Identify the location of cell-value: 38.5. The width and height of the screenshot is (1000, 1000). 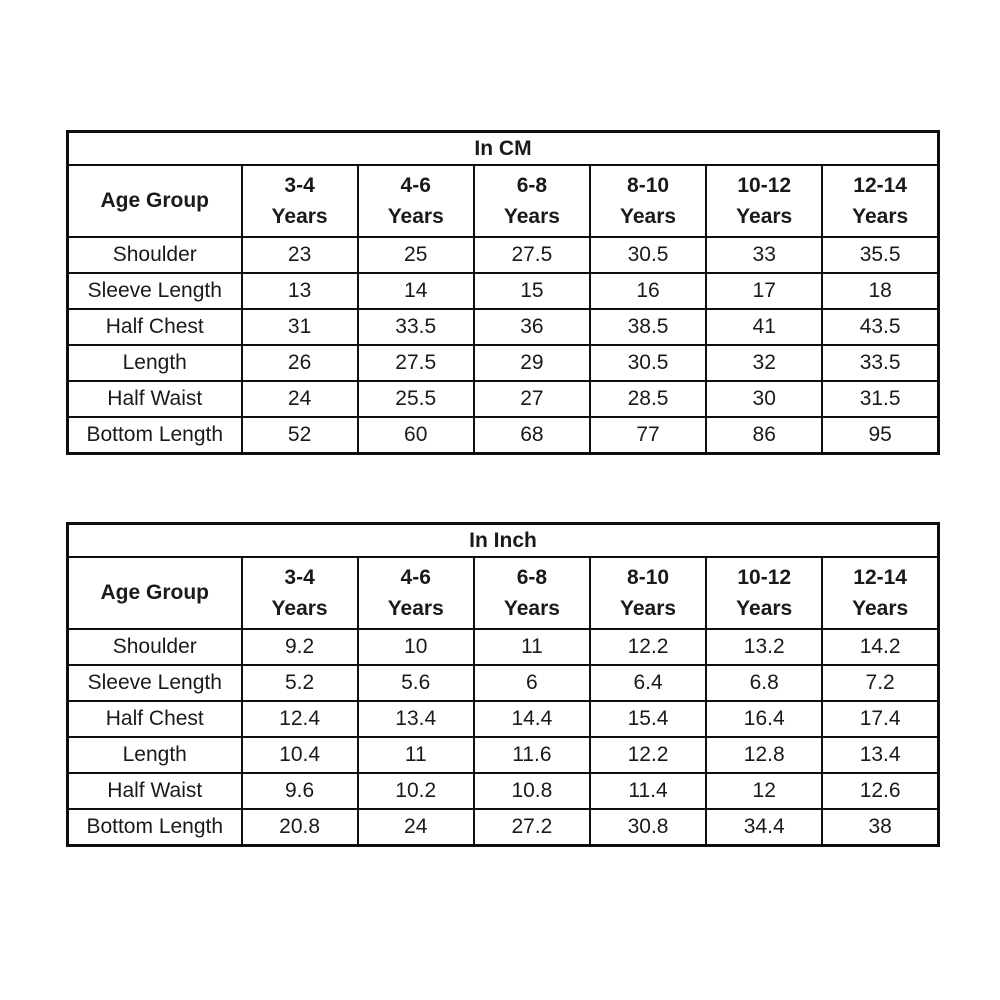
(648, 327).